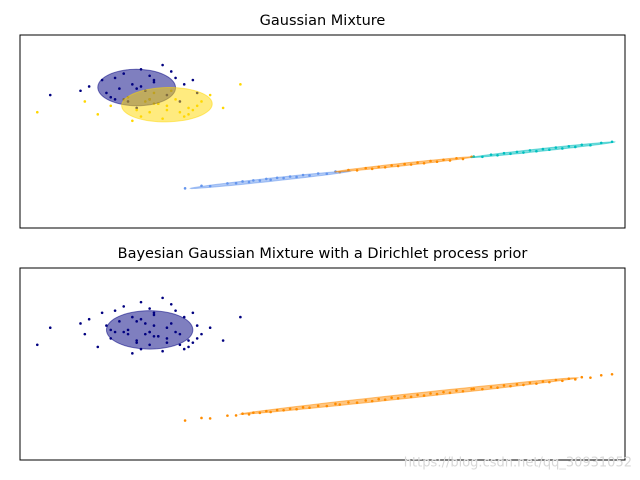  Describe the element at coordinates (323, 21) in the screenshot. I see `chart-title: Gaussian Mixture` at that location.